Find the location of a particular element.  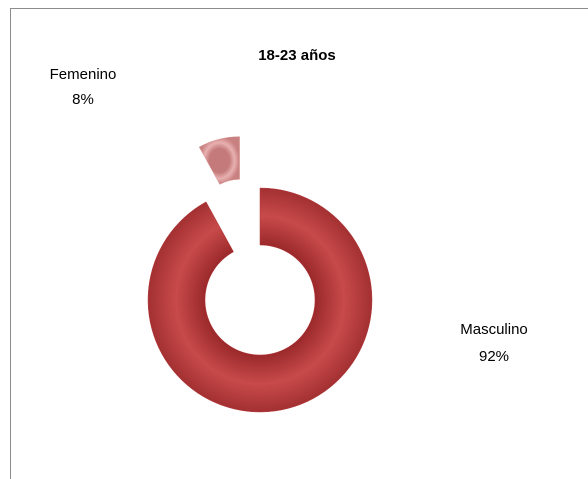

slice-value-label: 92% is located at coordinates (494, 356).